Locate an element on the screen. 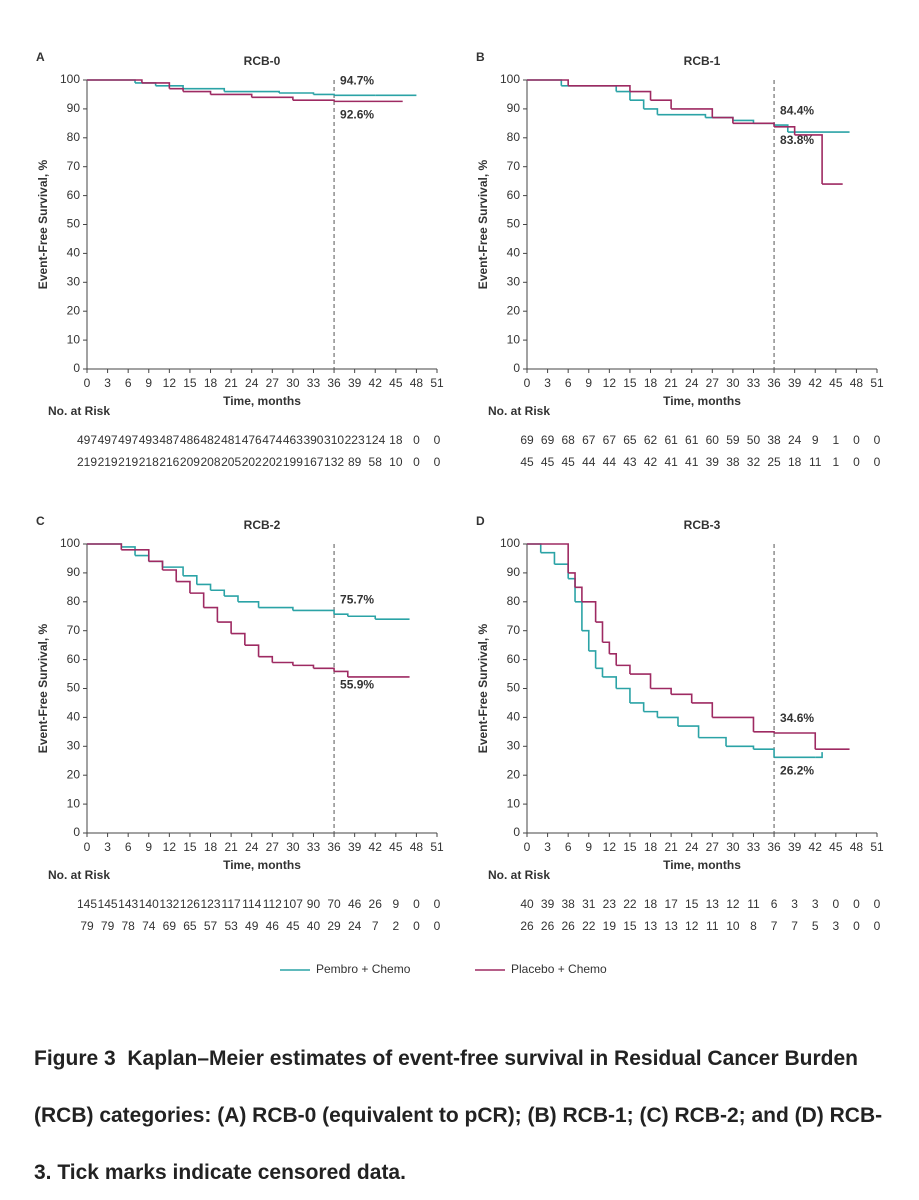 The height and width of the screenshot is (1200, 919). at-risk-count: 7 is located at coordinates (794, 926).